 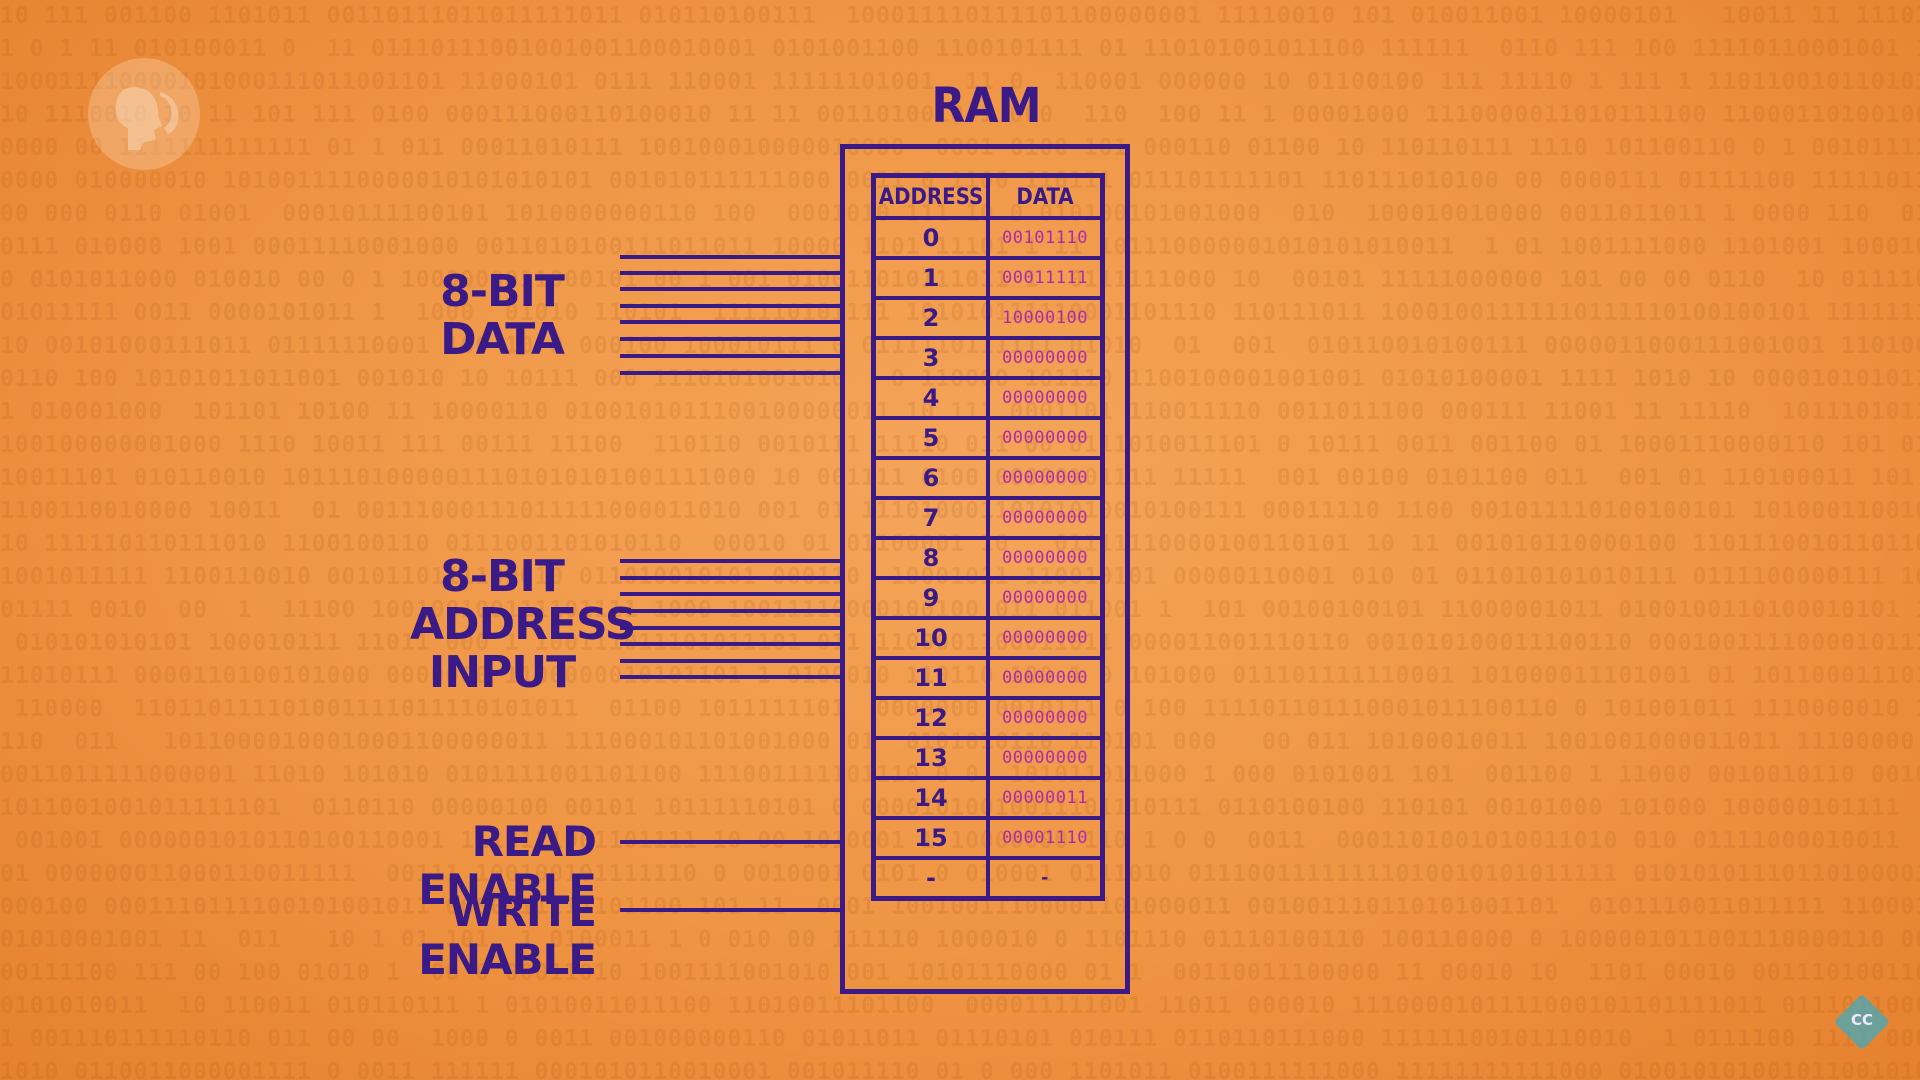 I want to click on table-row: 12 00000000, so click(x=988, y=718).